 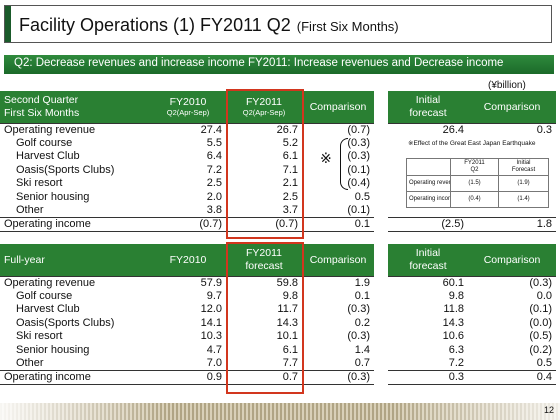 What do you see at coordinates (287, 309) in the screenshot?
I see `cell-fy2011: 11.7` at bounding box center [287, 309].